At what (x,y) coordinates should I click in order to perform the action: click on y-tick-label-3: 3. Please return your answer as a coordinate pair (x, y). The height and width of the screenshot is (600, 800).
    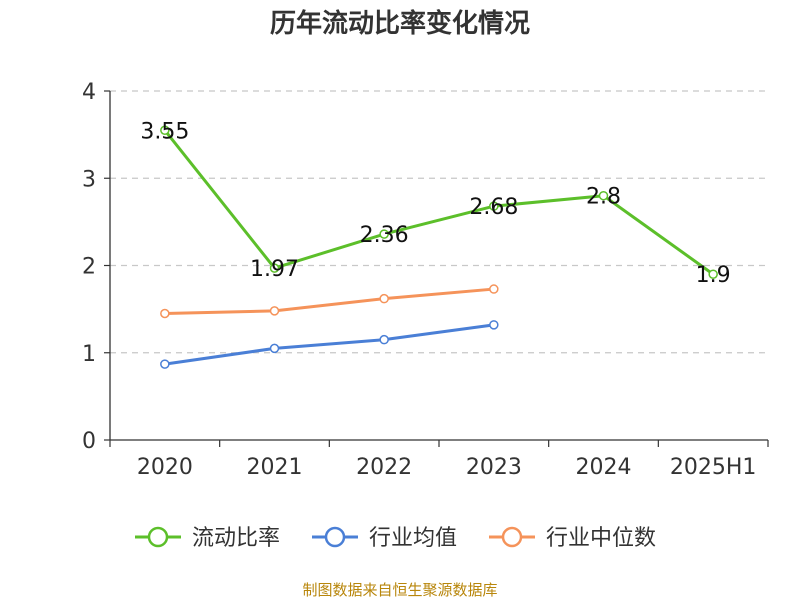
    Looking at the image, I should click on (89, 179).